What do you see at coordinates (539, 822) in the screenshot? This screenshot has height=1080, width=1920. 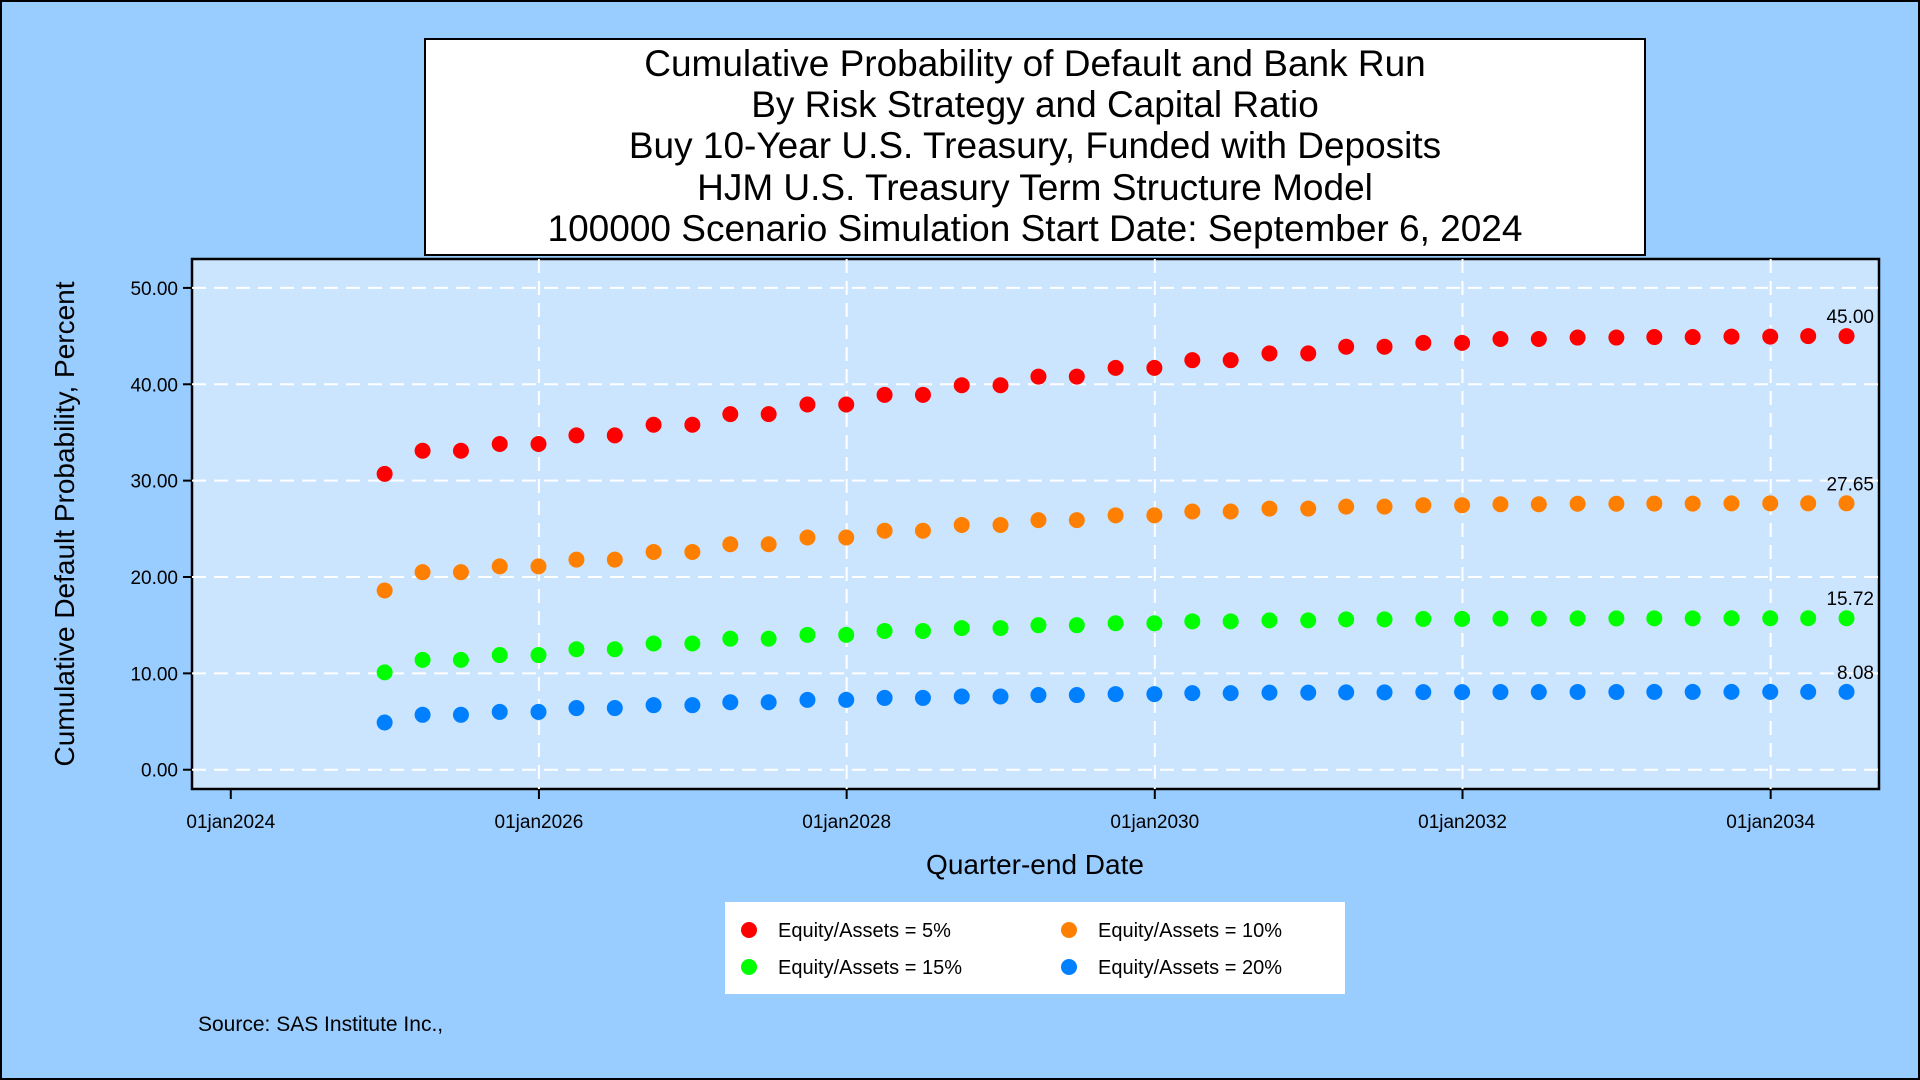 I see `x-tick-label: 01jan2026` at bounding box center [539, 822].